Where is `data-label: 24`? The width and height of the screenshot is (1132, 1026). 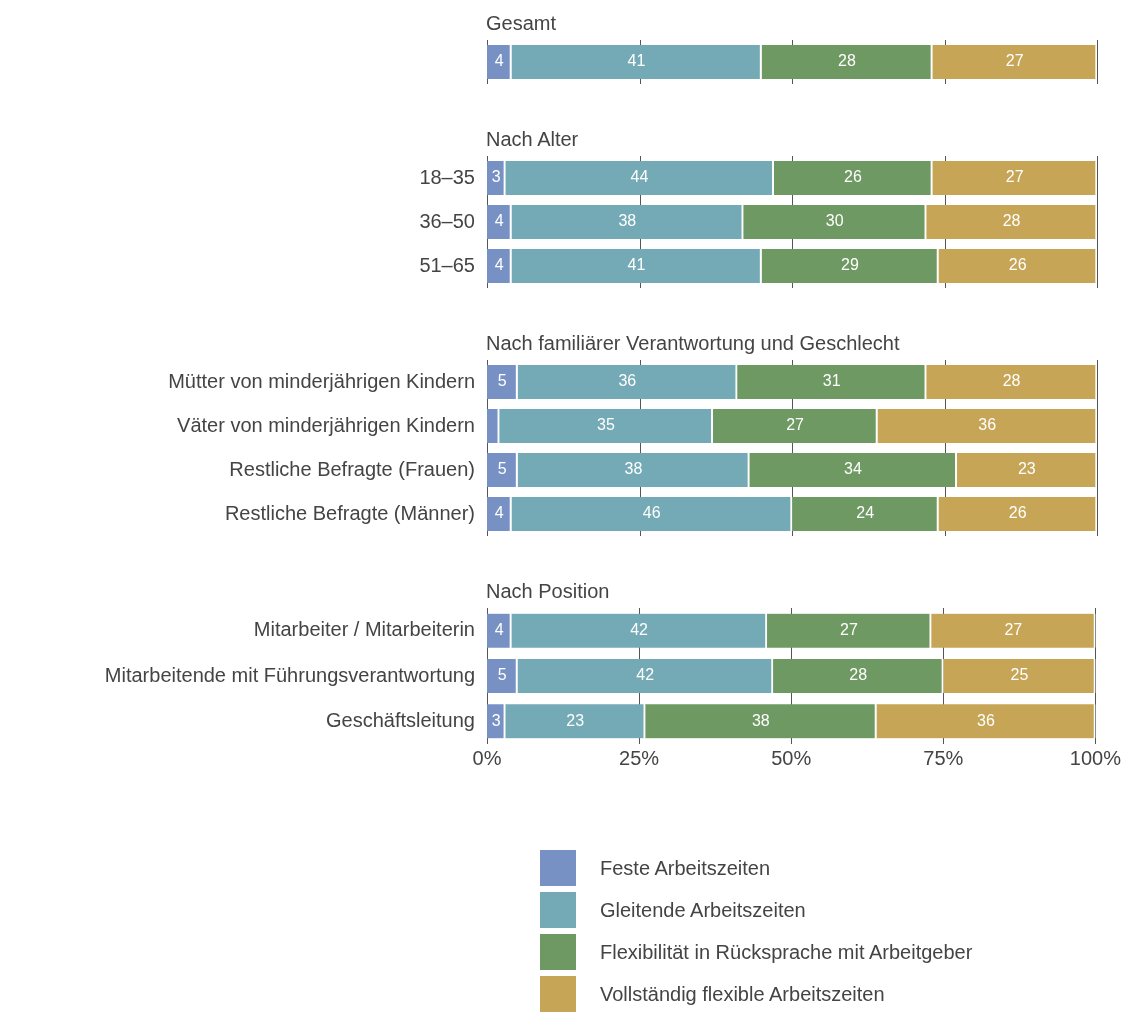 data-label: 24 is located at coordinates (865, 513).